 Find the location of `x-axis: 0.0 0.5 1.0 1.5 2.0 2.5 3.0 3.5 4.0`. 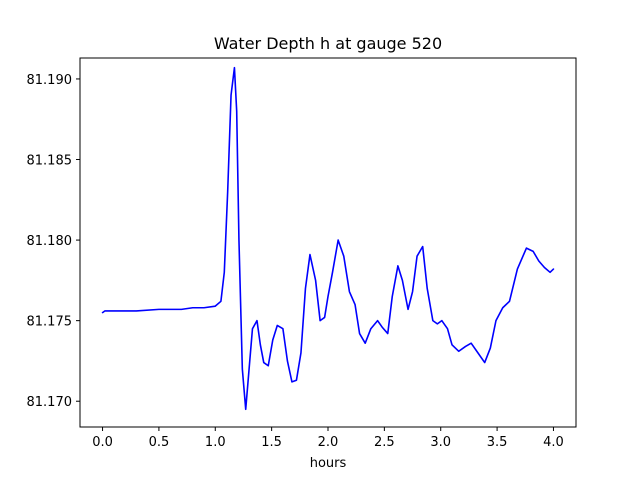

x-axis: 0.0 0.5 1.0 1.5 2.0 2.5 3.0 3.5 4.0 is located at coordinates (328, 438).